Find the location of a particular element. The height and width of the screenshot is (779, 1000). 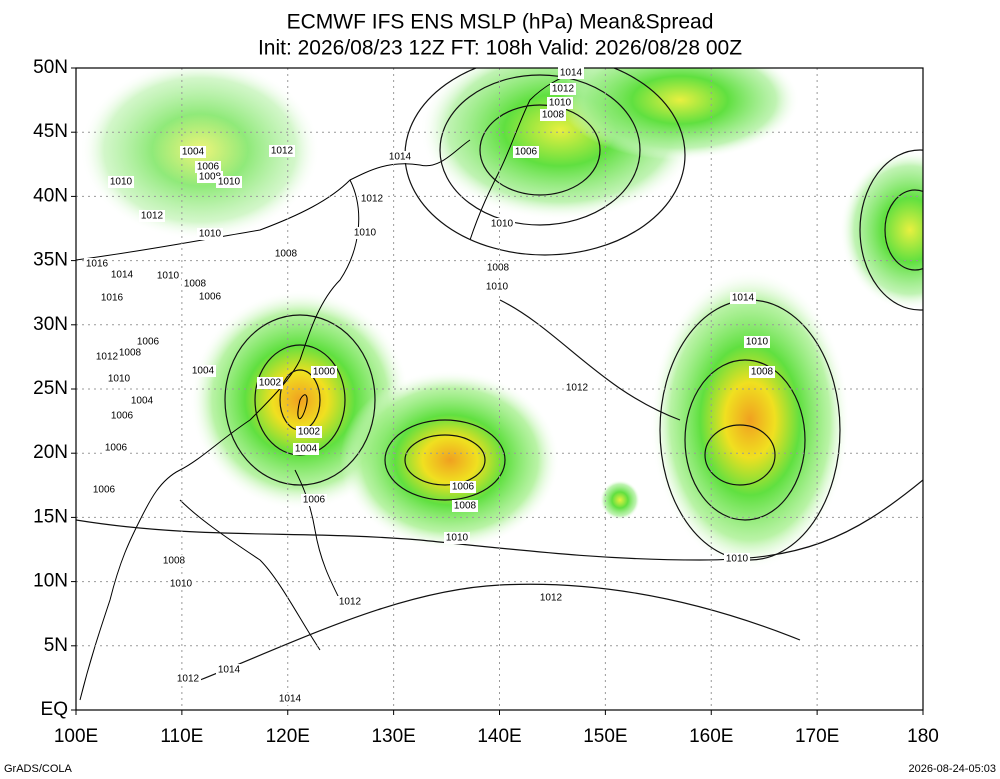

lon-label: 150E is located at coordinates (605, 736).